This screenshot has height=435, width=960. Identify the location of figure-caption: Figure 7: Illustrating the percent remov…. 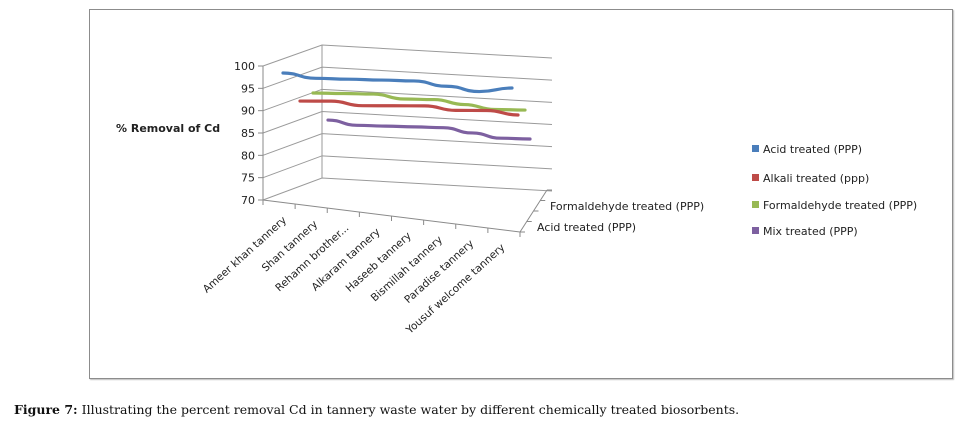
(376, 409).